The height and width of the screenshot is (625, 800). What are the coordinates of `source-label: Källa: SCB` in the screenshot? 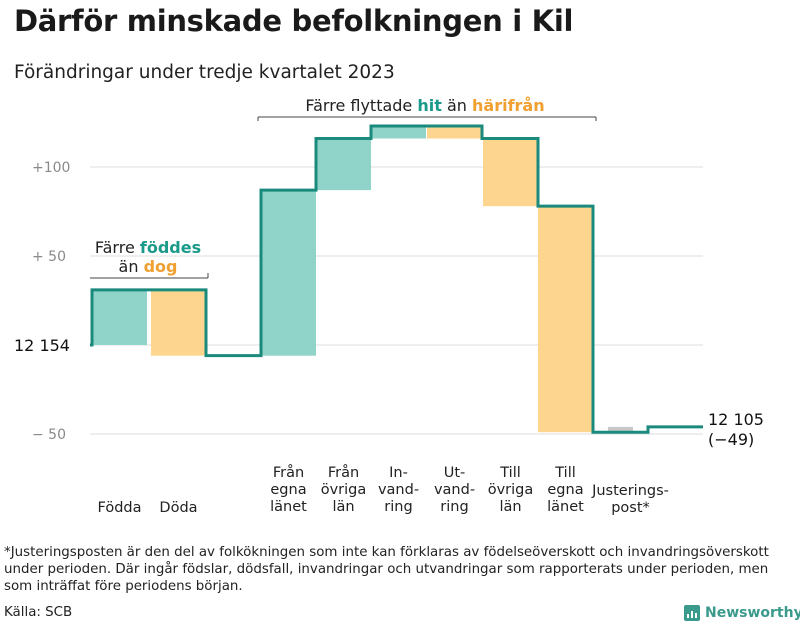 It's located at (38, 612).